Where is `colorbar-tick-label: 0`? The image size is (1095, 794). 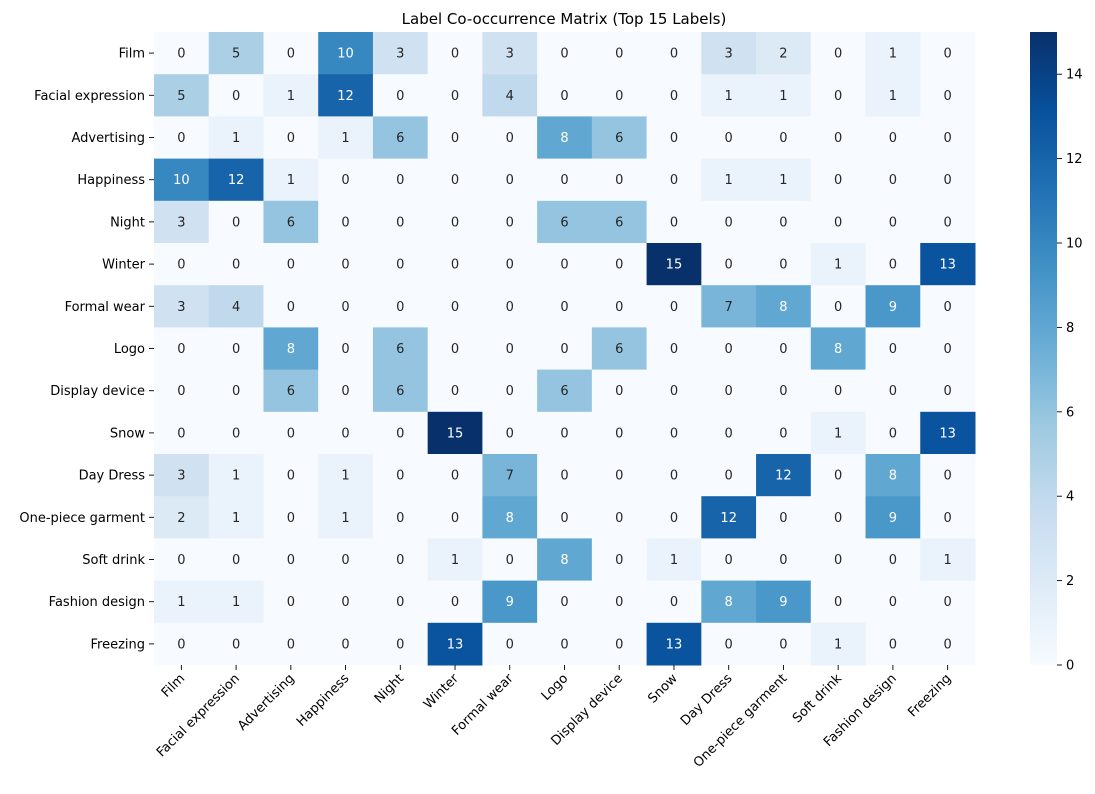
colorbar-tick-label: 0 is located at coordinates (1070, 666).